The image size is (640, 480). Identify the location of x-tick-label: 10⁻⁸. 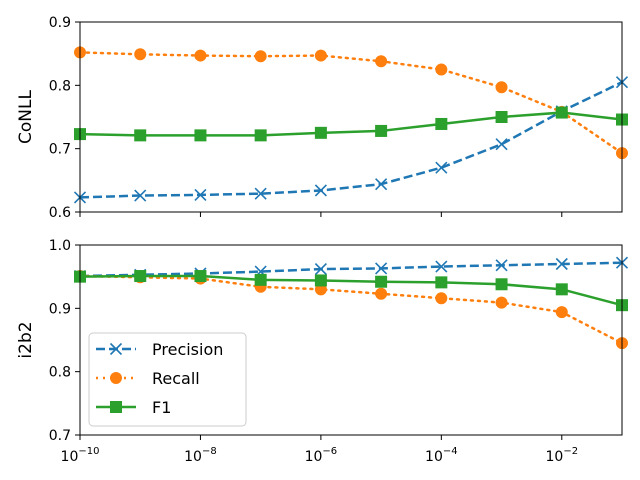
(200, 455).